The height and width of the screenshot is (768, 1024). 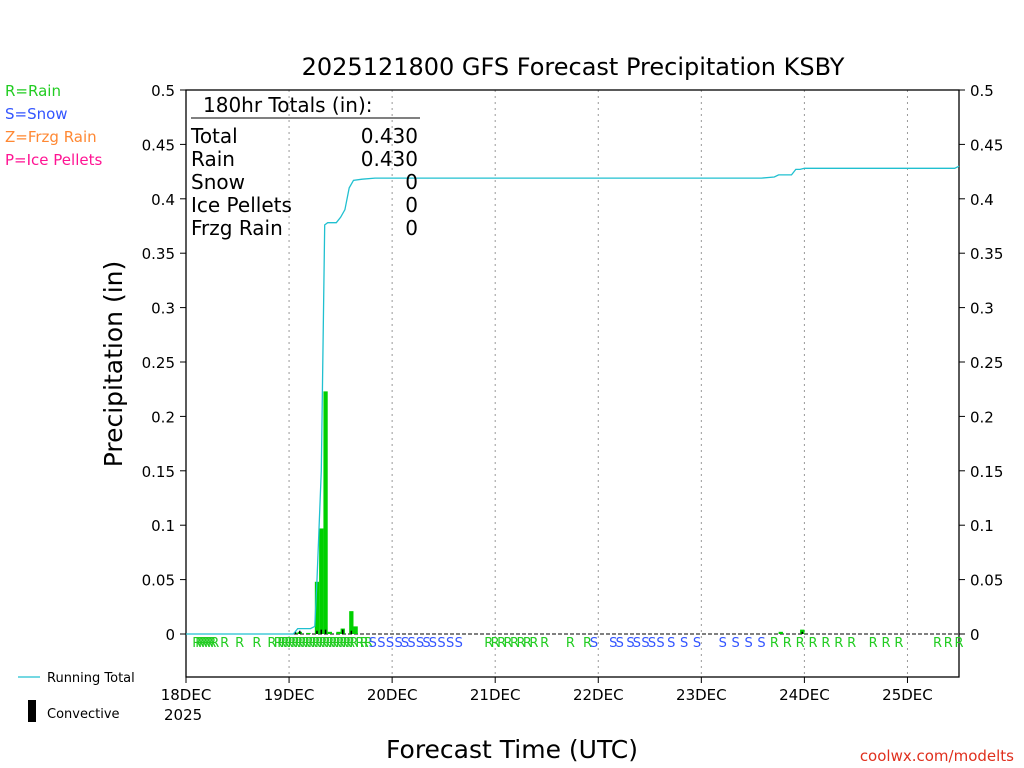 What do you see at coordinates (411, 205) in the screenshot?
I see `totals-row-value: 0` at bounding box center [411, 205].